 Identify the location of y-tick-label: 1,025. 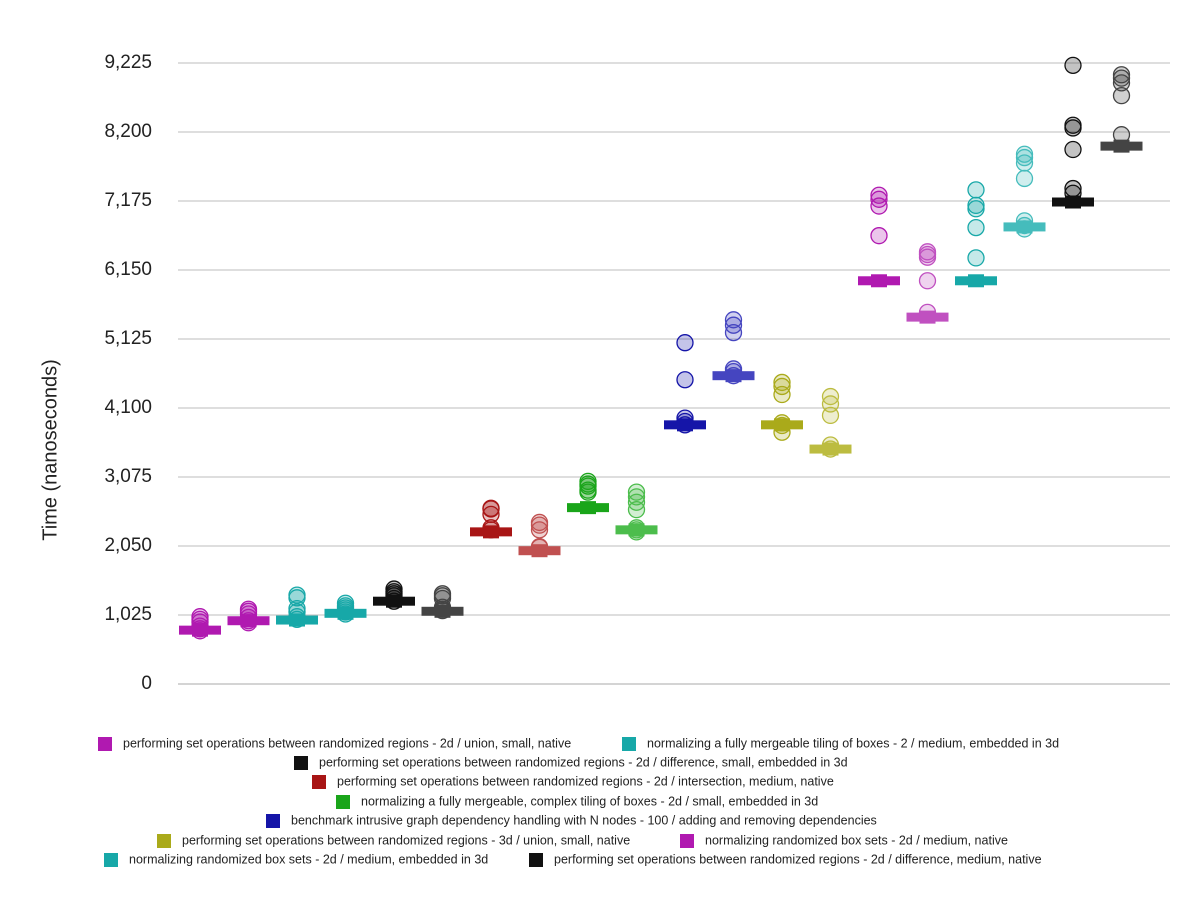
(128, 614).